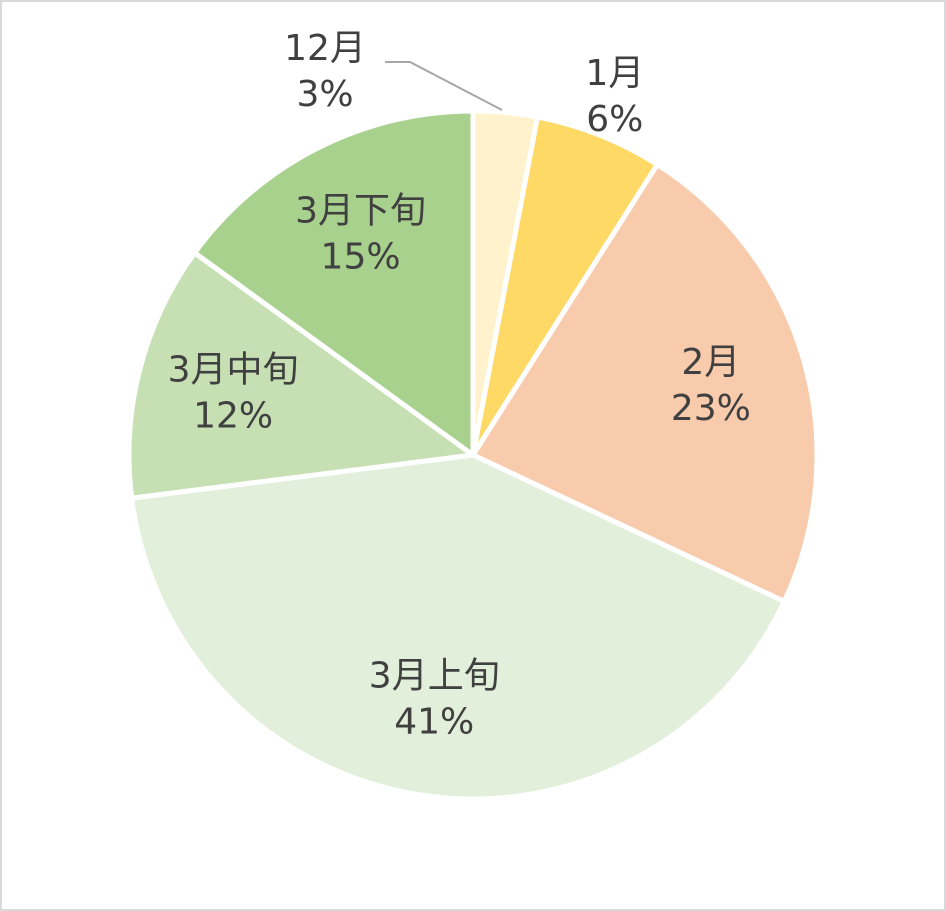  Describe the element at coordinates (325, 48) in the screenshot. I see `category-label: 12月` at that location.